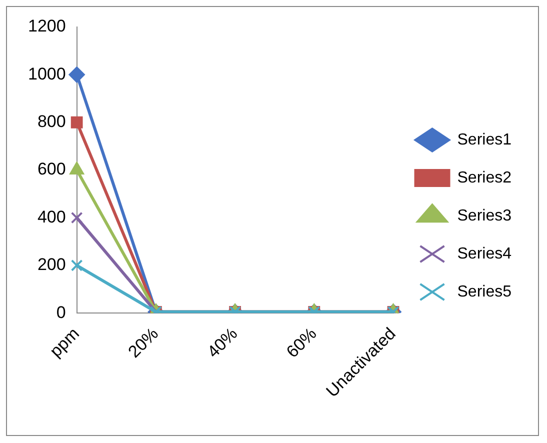  Describe the element at coordinates (484, 177) in the screenshot. I see `legend-label: Series2` at that location.